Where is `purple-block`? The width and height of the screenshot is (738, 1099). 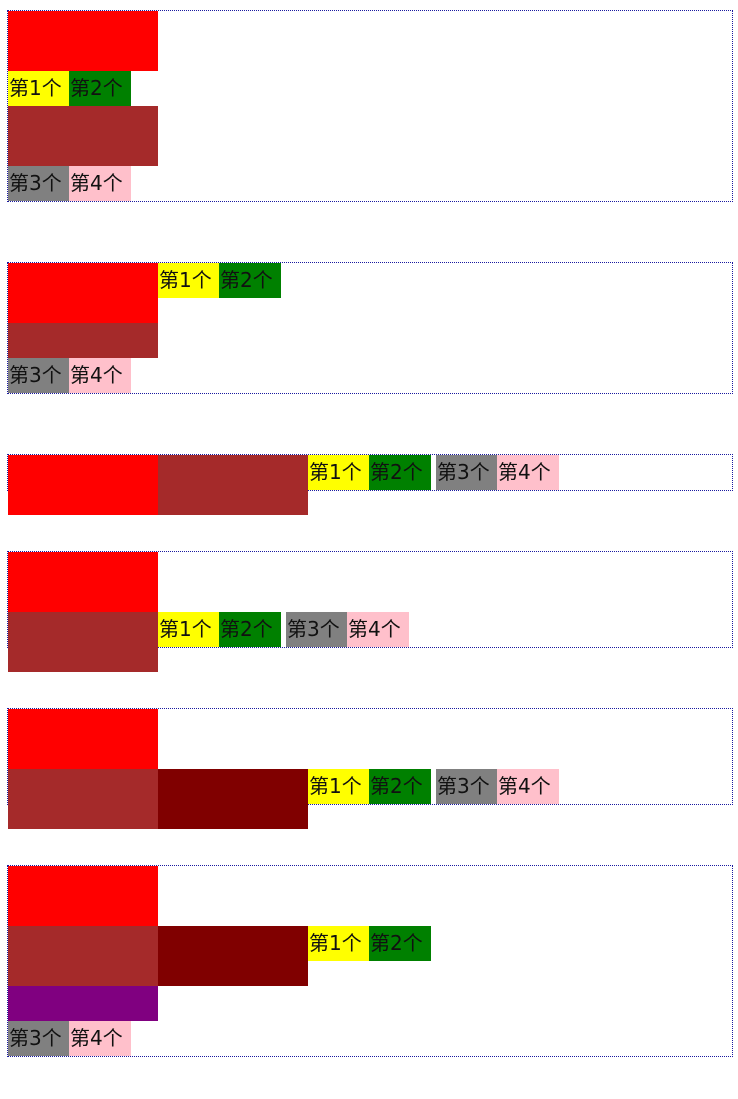
purple-block is located at coordinates (83, 1003).